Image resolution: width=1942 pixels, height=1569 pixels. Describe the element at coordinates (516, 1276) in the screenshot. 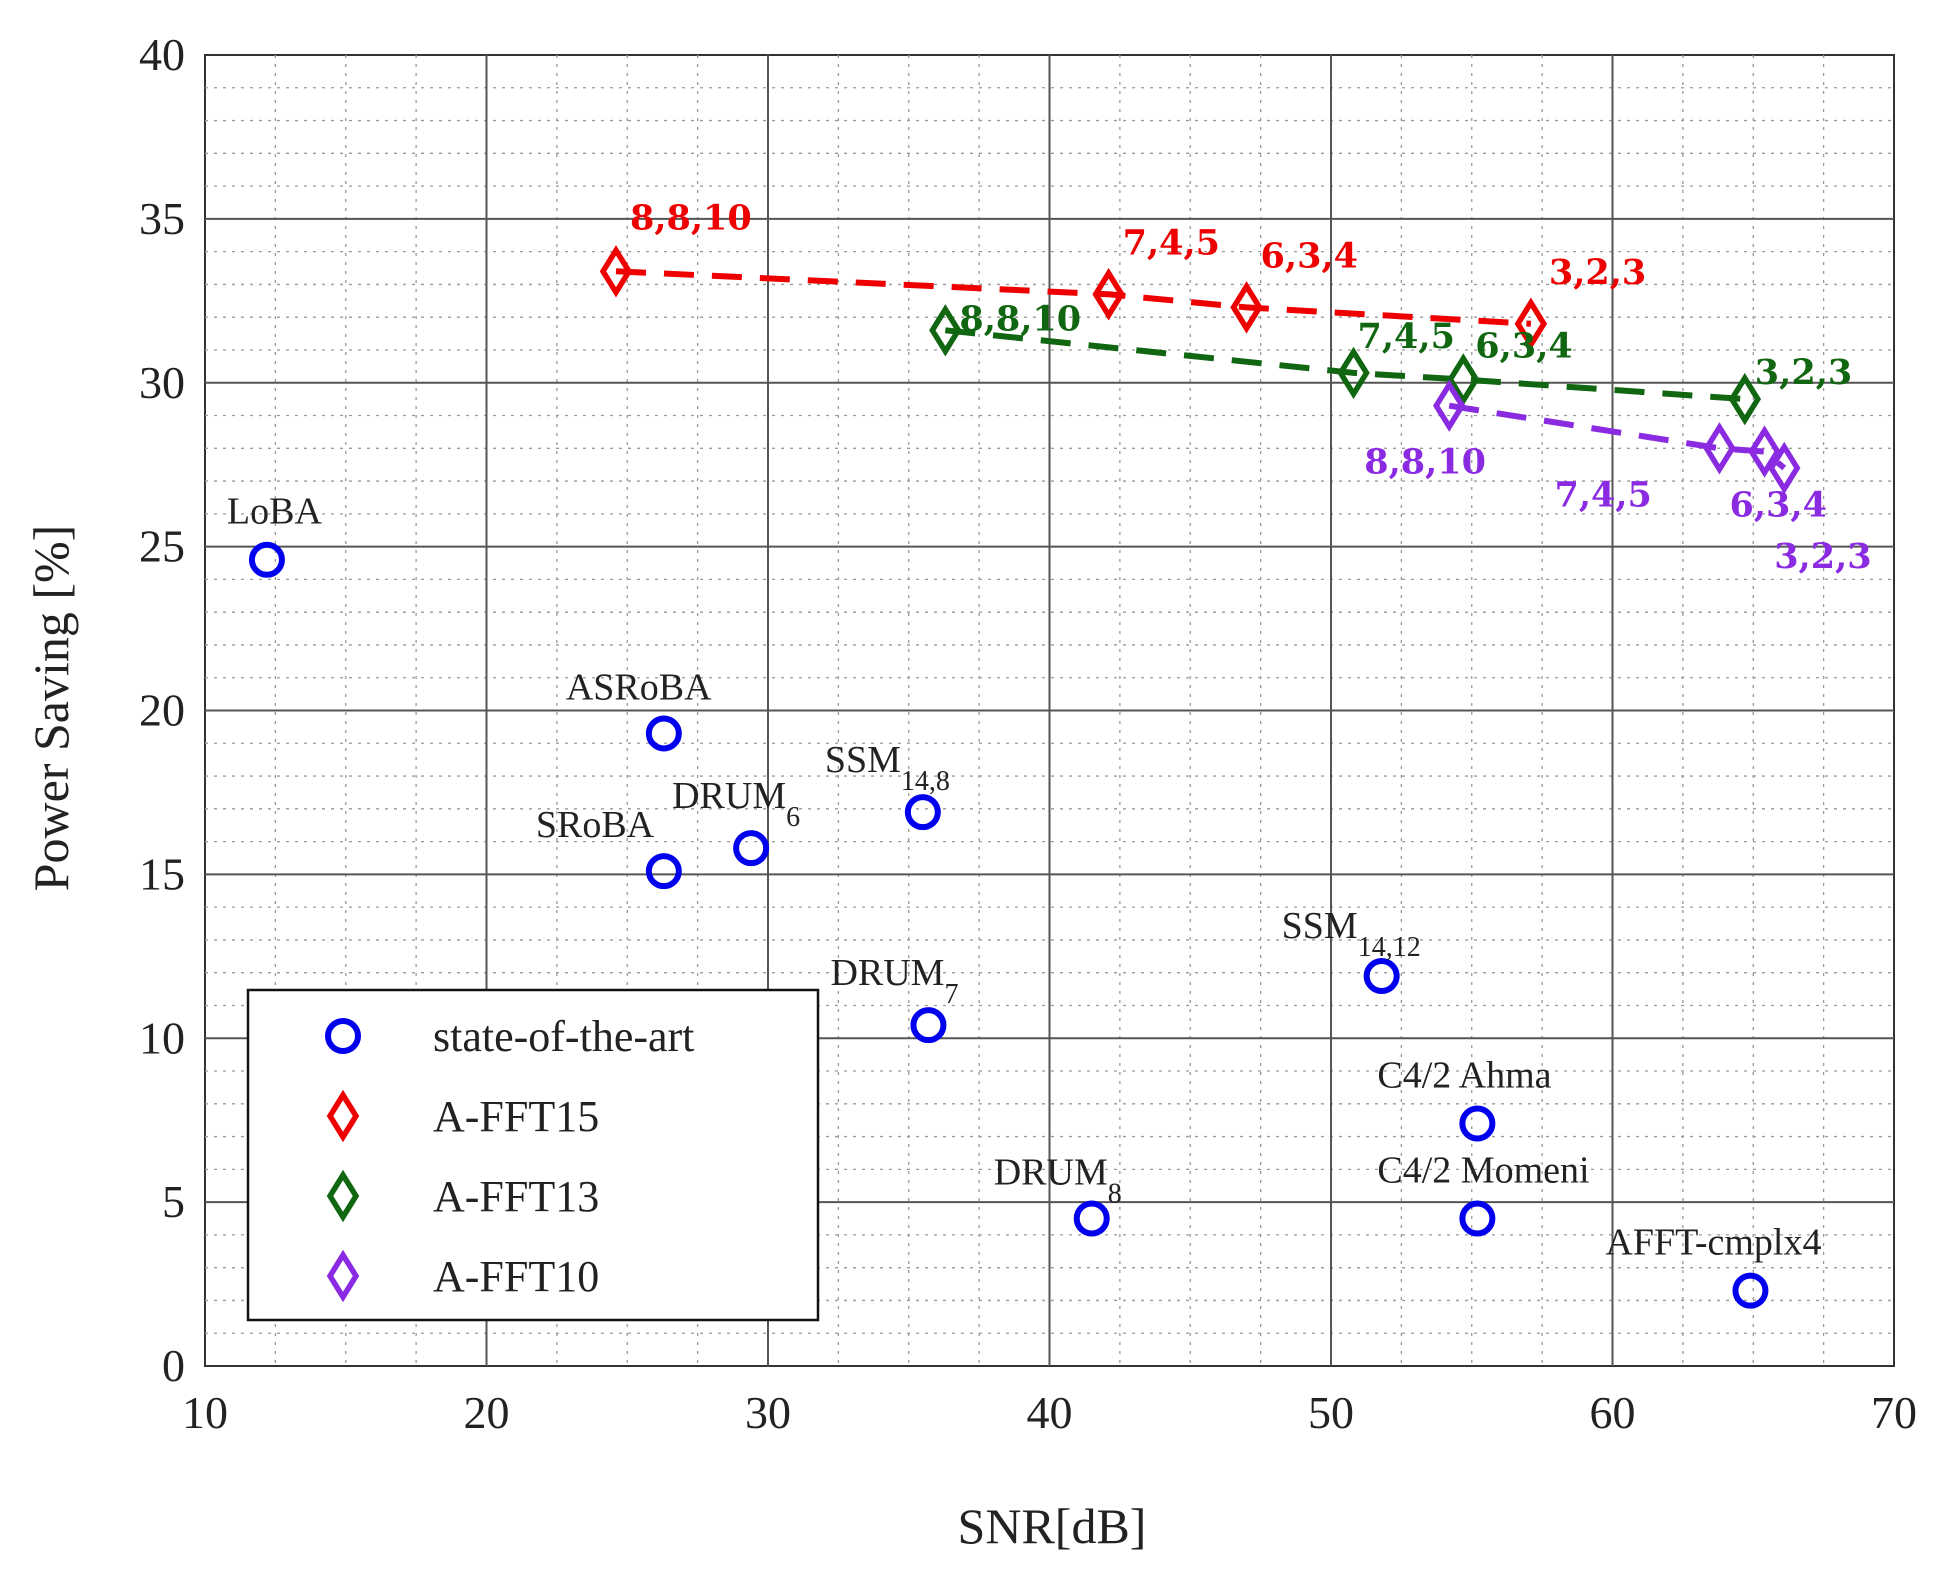

I see `legend-label: A-FFT10` at that location.